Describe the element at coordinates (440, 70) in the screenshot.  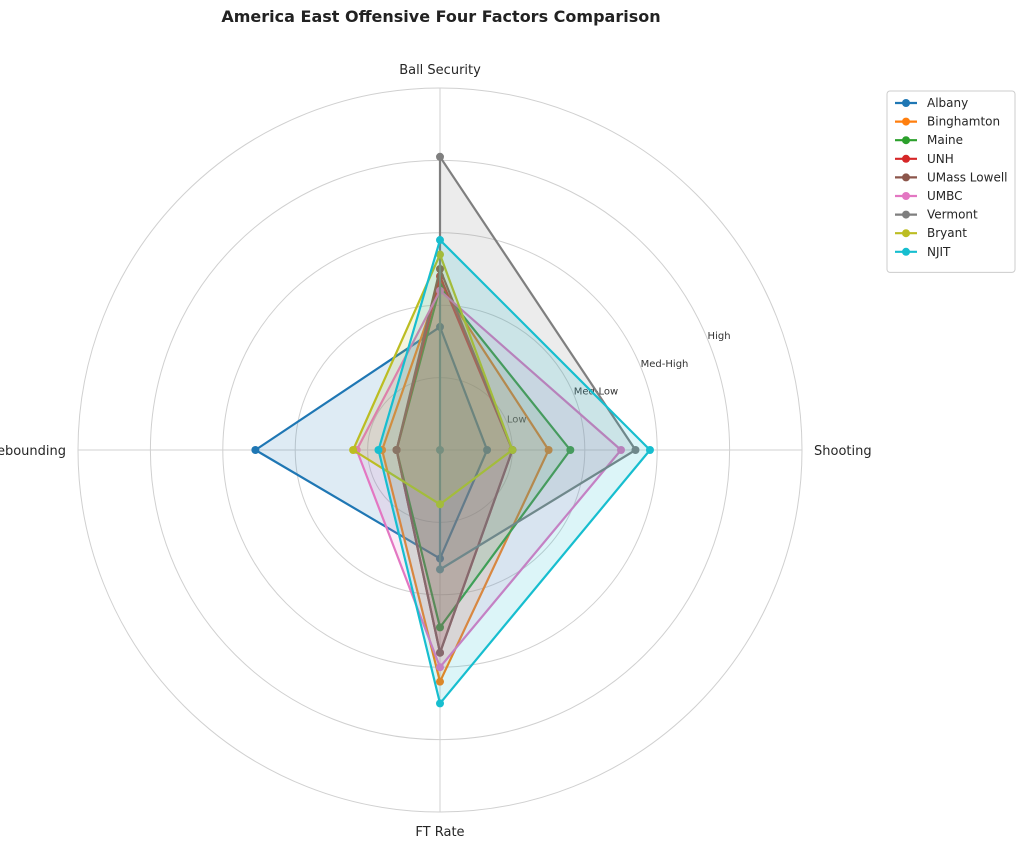
I see `axis-label-ball-security: Ball Security` at that location.